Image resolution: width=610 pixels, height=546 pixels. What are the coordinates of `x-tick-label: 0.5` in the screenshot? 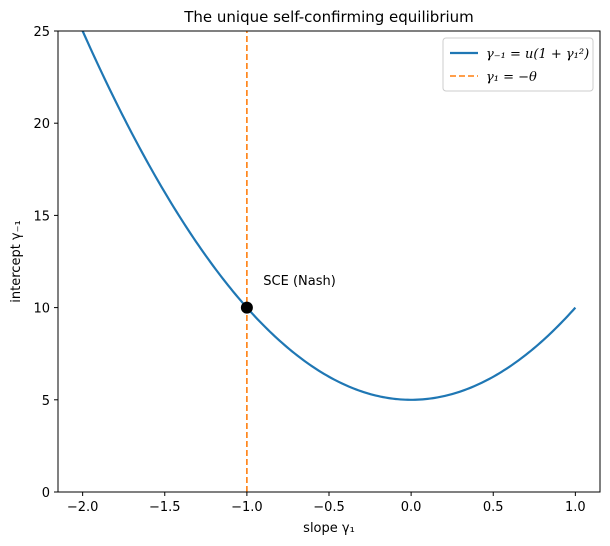 It's located at (493, 507).